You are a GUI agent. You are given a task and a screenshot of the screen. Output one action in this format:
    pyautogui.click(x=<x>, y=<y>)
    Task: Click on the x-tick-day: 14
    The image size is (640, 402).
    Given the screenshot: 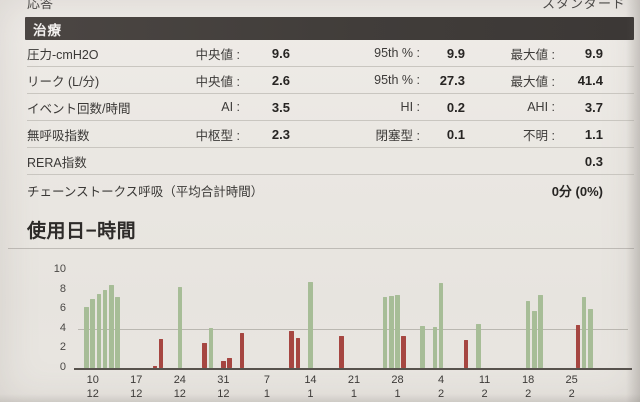 What is the action you would take?
    pyautogui.click(x=310, y=380)
    